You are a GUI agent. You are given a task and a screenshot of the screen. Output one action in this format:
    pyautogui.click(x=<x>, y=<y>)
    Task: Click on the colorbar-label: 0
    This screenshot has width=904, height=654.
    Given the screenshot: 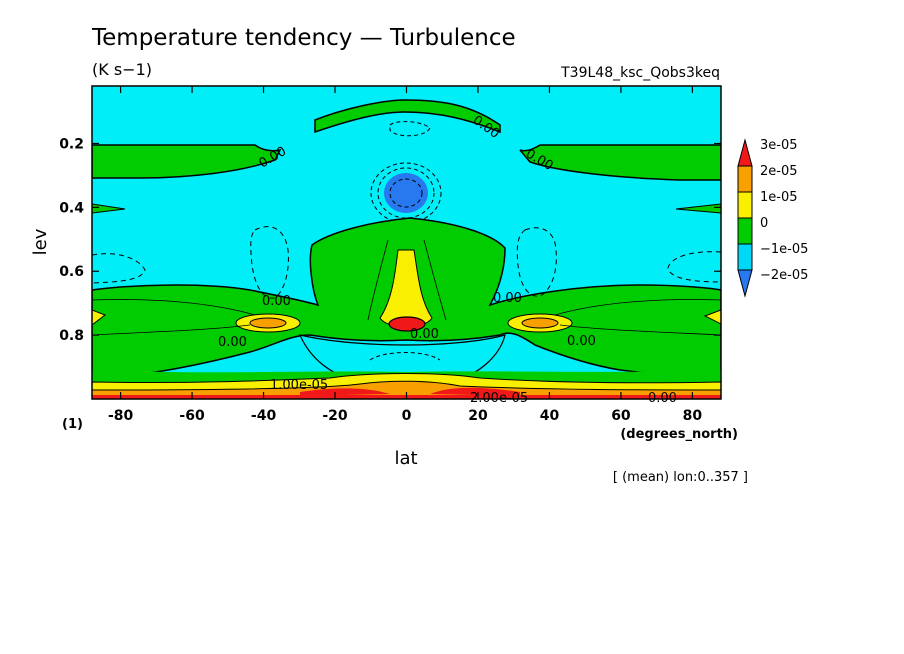 What is the action you would take?
    pyautogui.click(x=764, y=223)
    